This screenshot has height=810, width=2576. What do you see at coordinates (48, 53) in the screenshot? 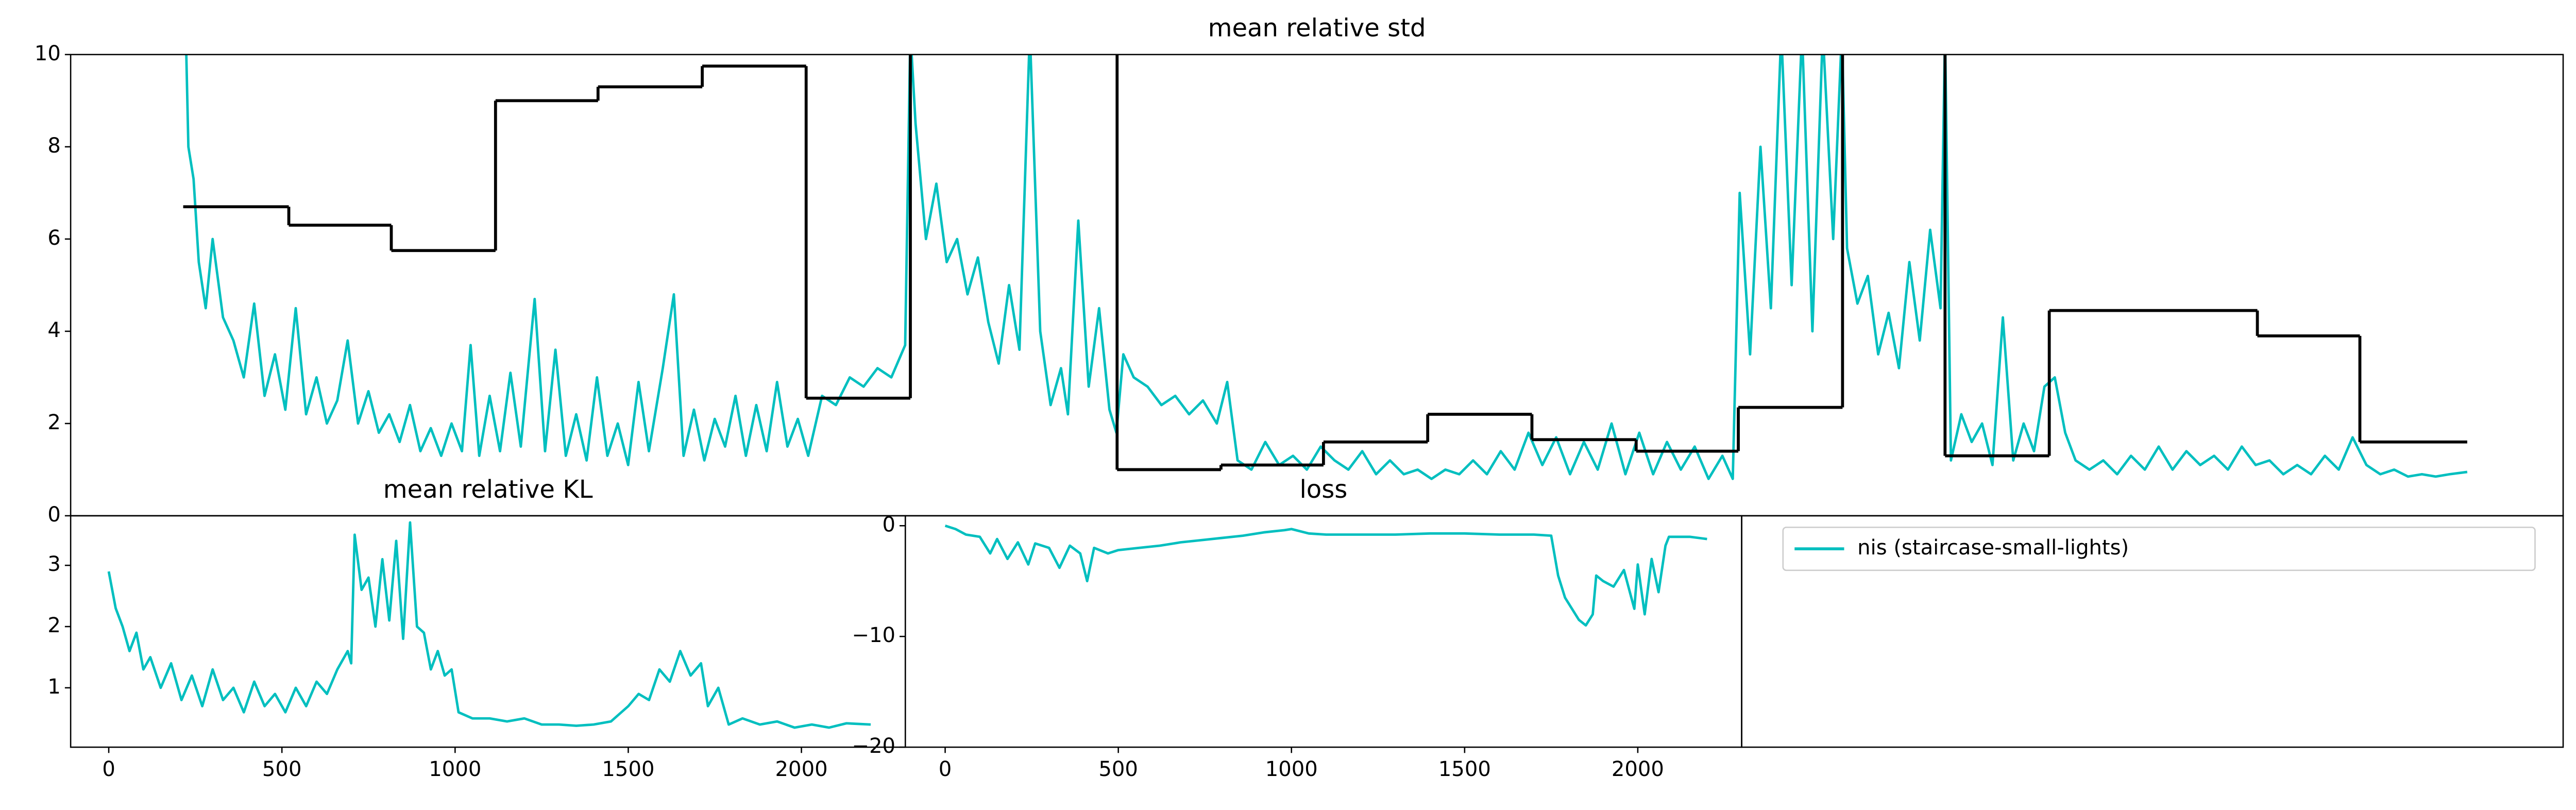
I see `y-tick-label: 10` at bounding box center [48, 53].